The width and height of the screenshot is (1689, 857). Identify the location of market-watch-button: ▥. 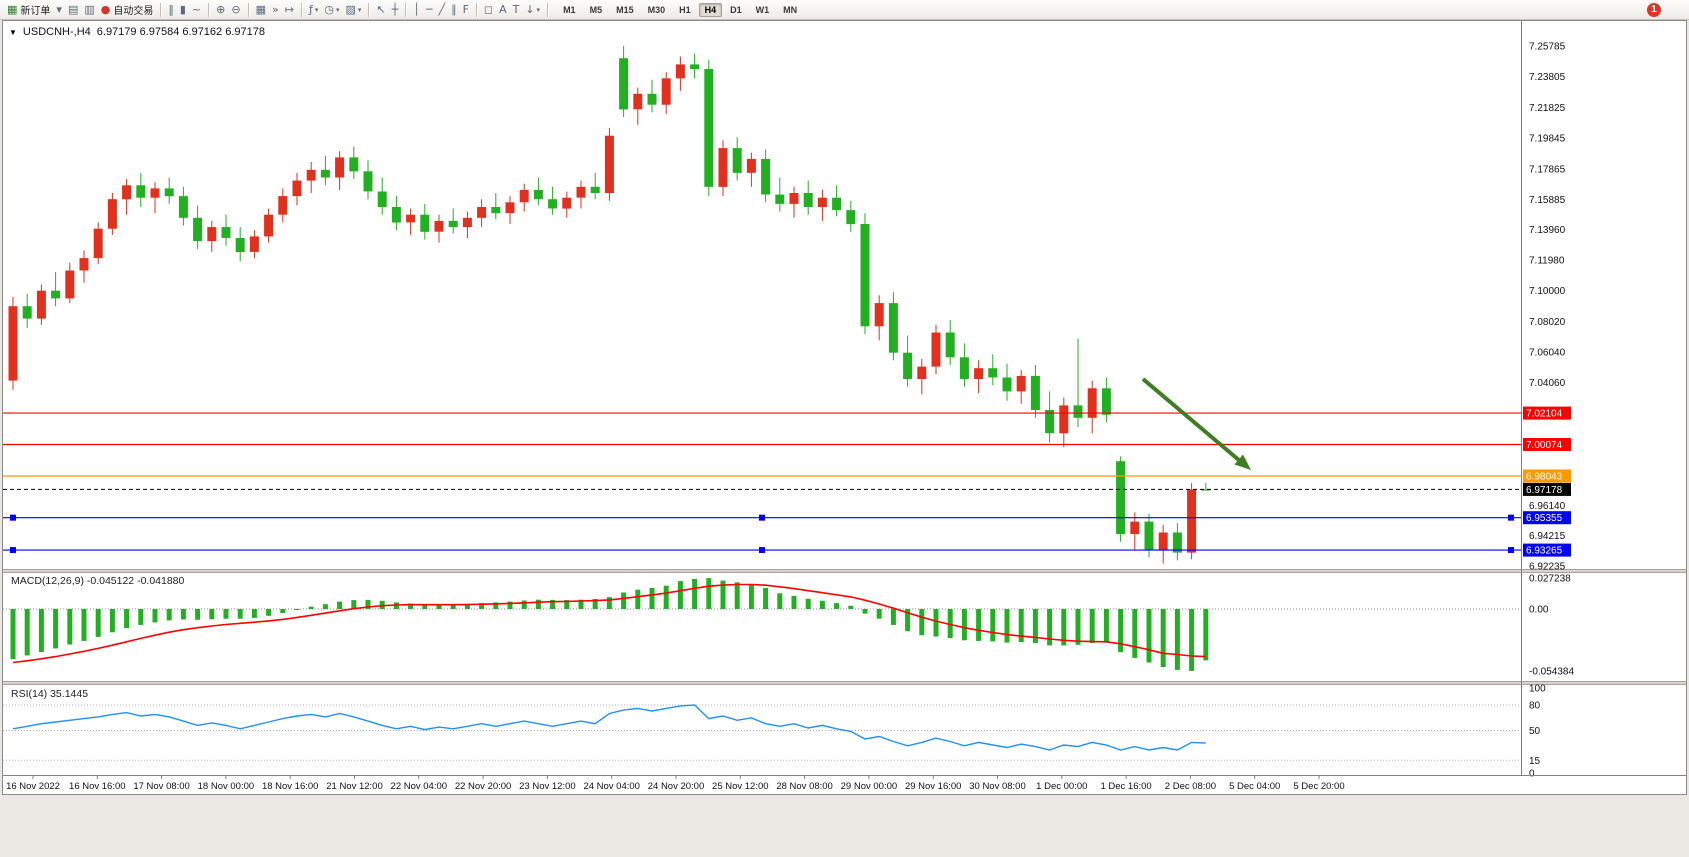
(89, 9).